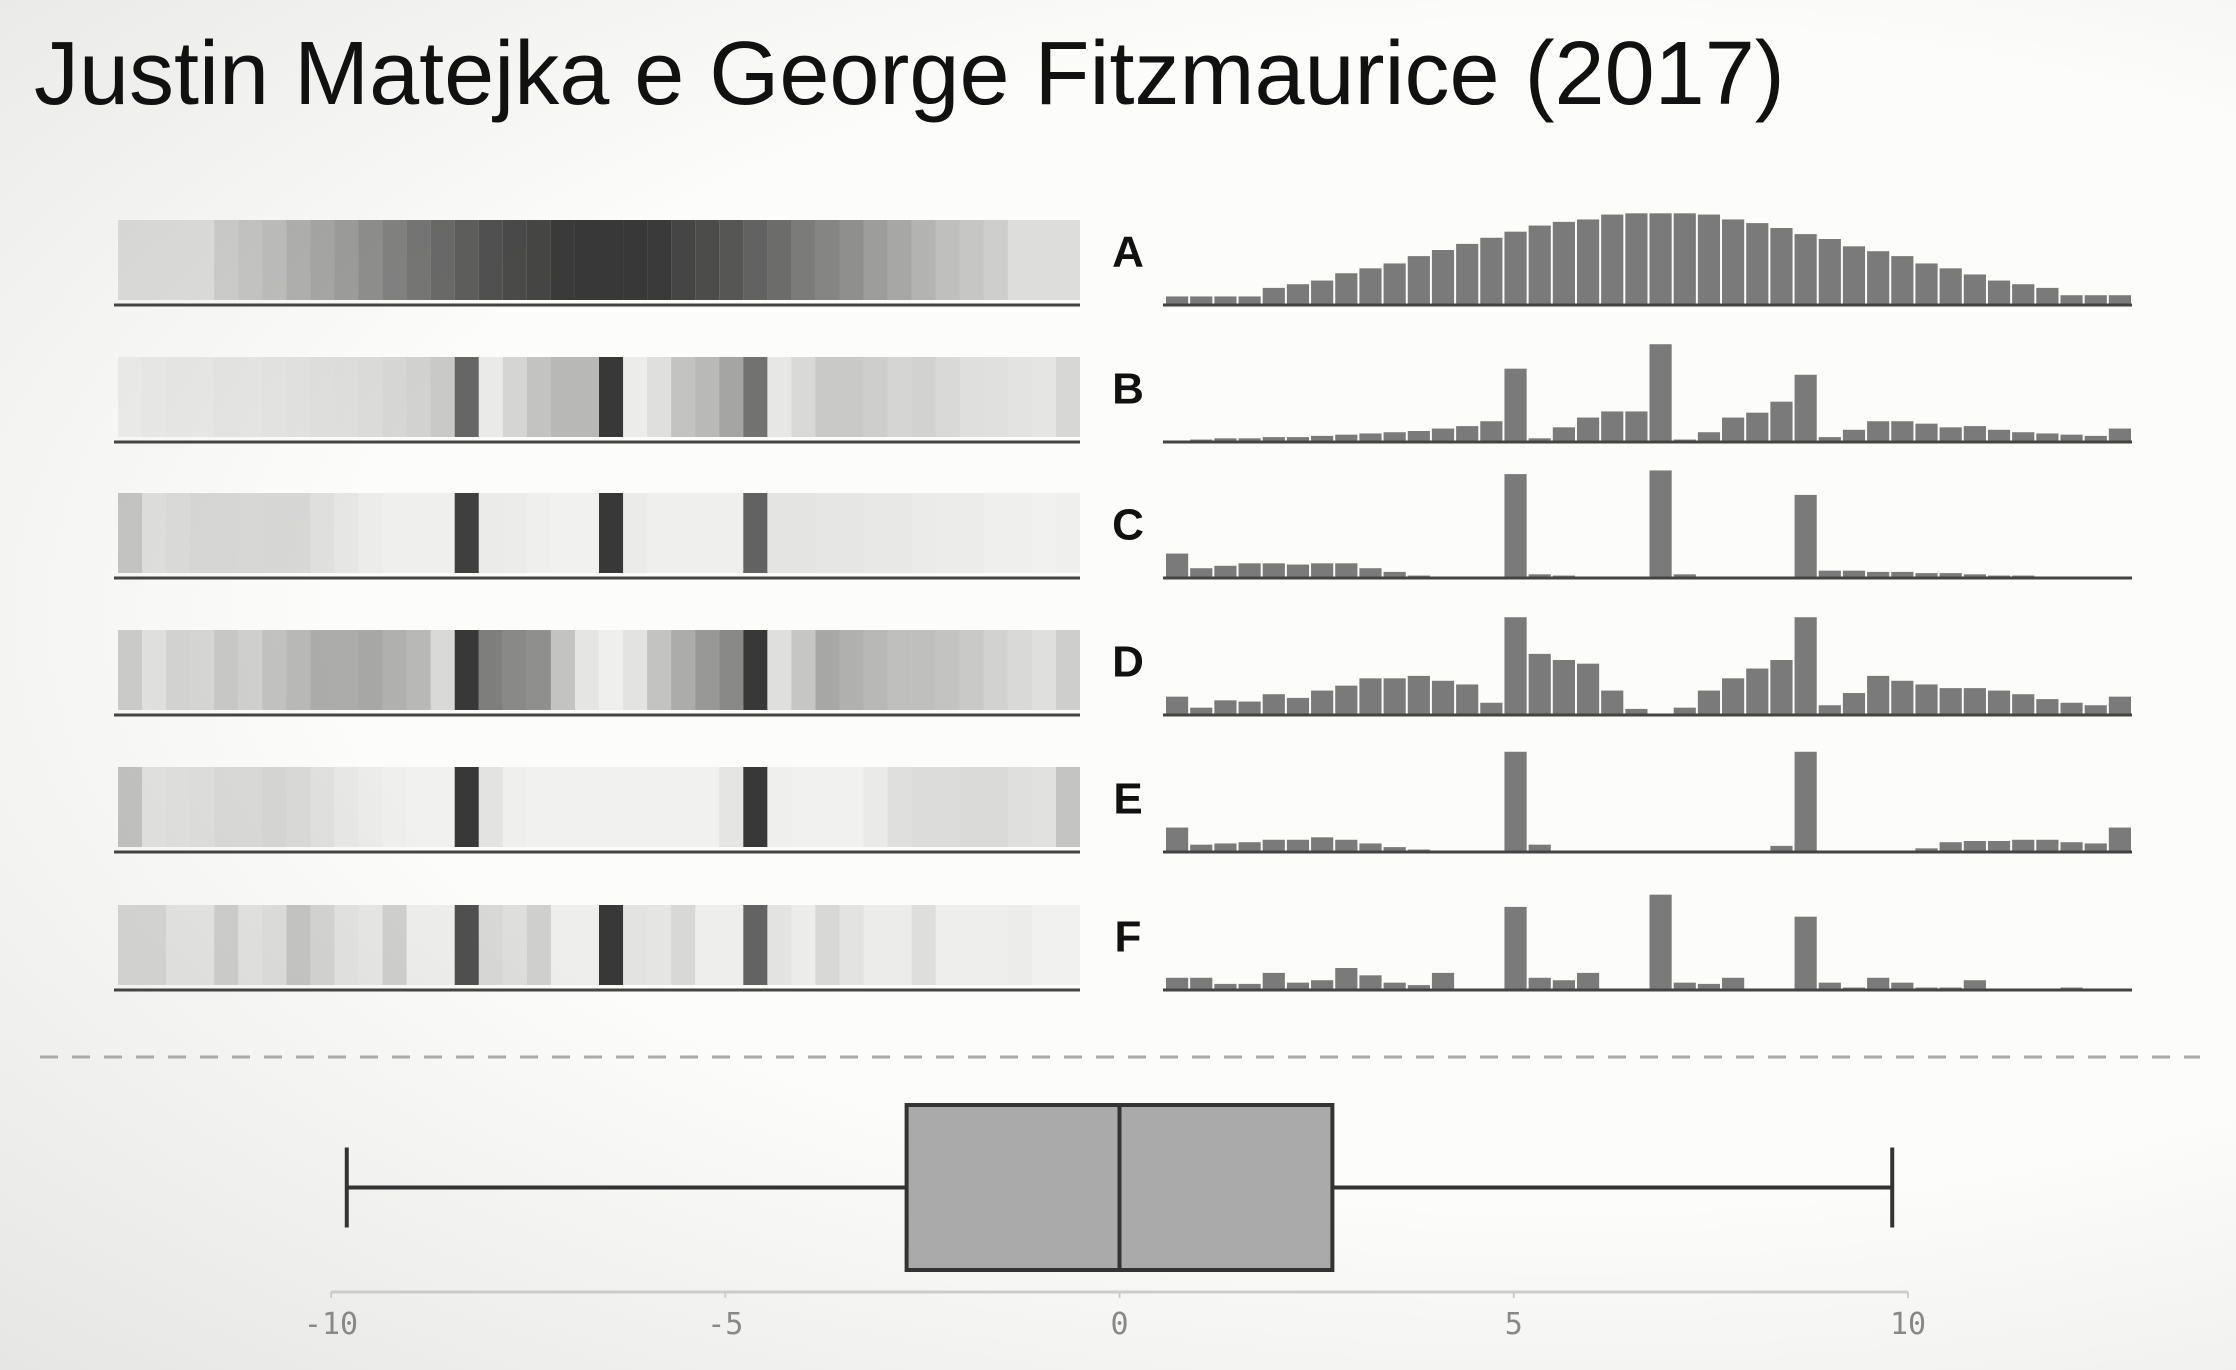  What do you see at coordinates (1128, 662) in the screenshot?
I see `dataset-label: D` at bounding box center [1128, 662].